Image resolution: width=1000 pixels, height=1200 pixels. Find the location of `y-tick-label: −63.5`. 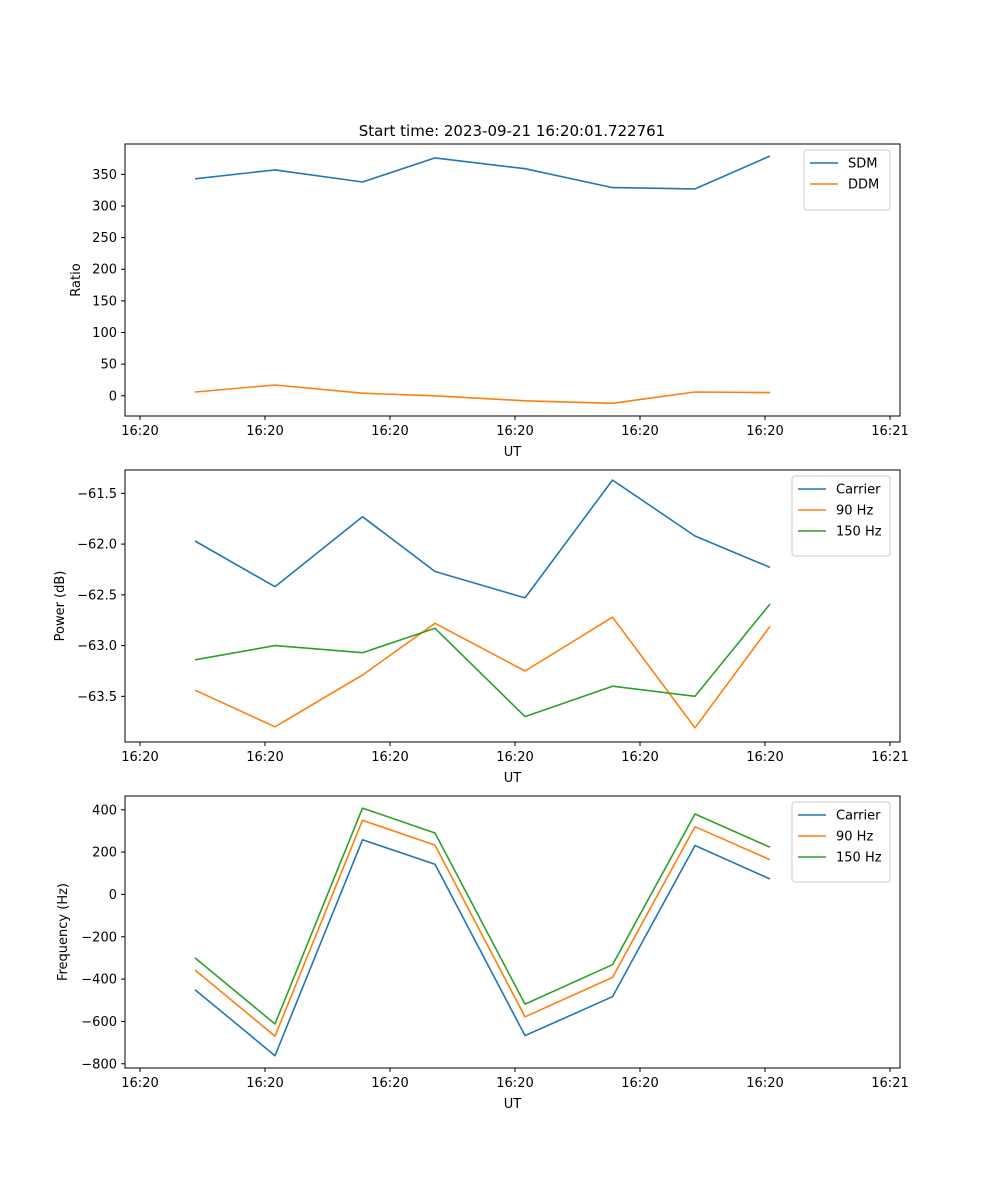

y-tick-label: −63.5 is located at coordinates (97, 697).